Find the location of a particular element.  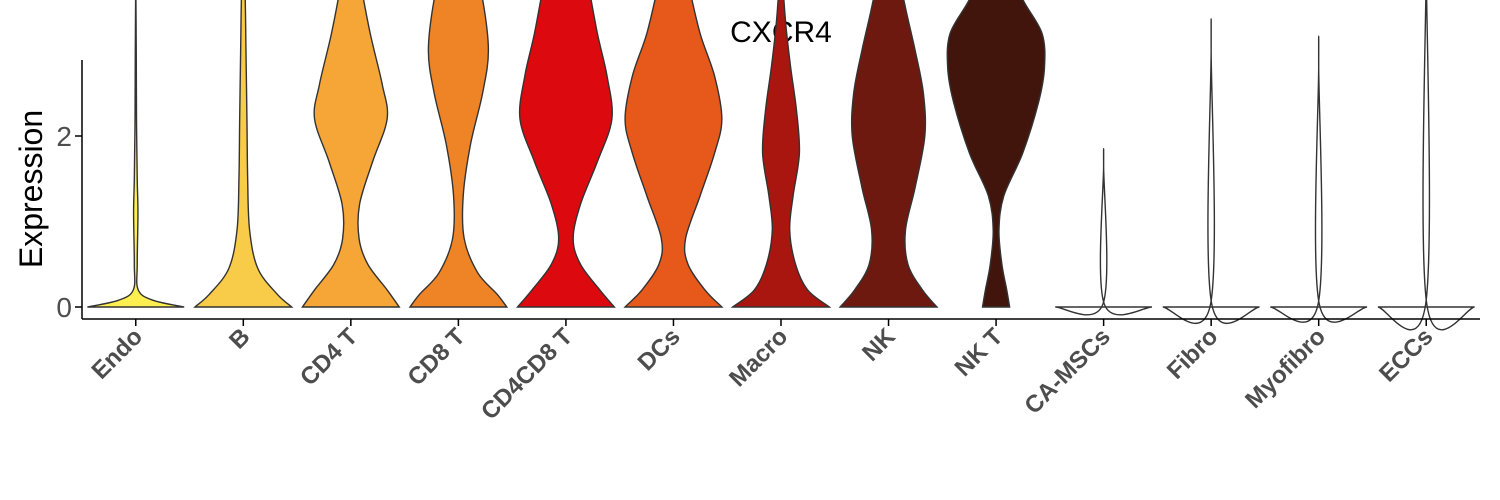

x-tick-label-1: B is located at coordinates (239, 338).